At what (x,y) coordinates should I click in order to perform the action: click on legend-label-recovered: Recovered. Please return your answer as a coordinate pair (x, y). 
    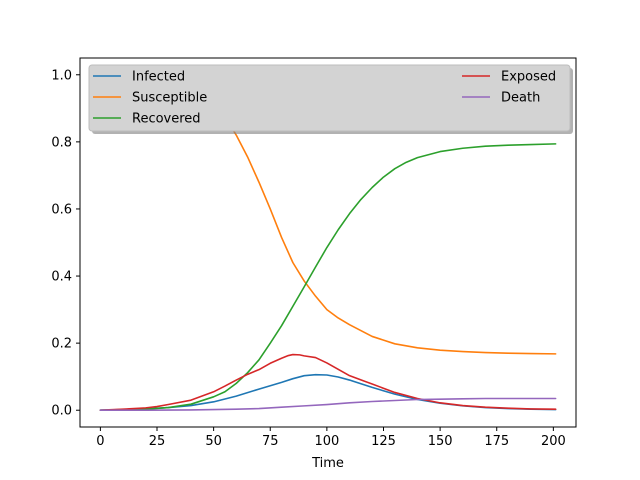
    Looking at the image, I should click on (166, 119).